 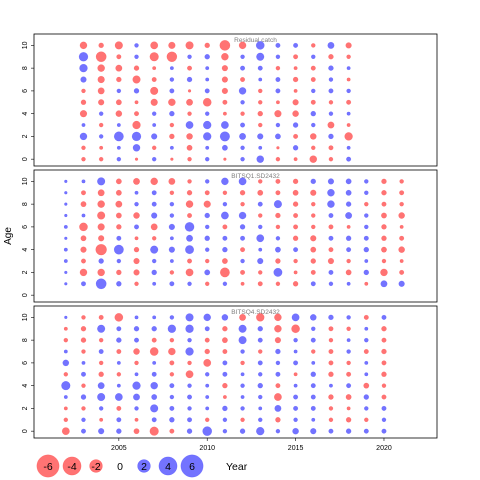 I want to click on panel-title: BITSQ1.SD2432, so click(x=255, y=176).